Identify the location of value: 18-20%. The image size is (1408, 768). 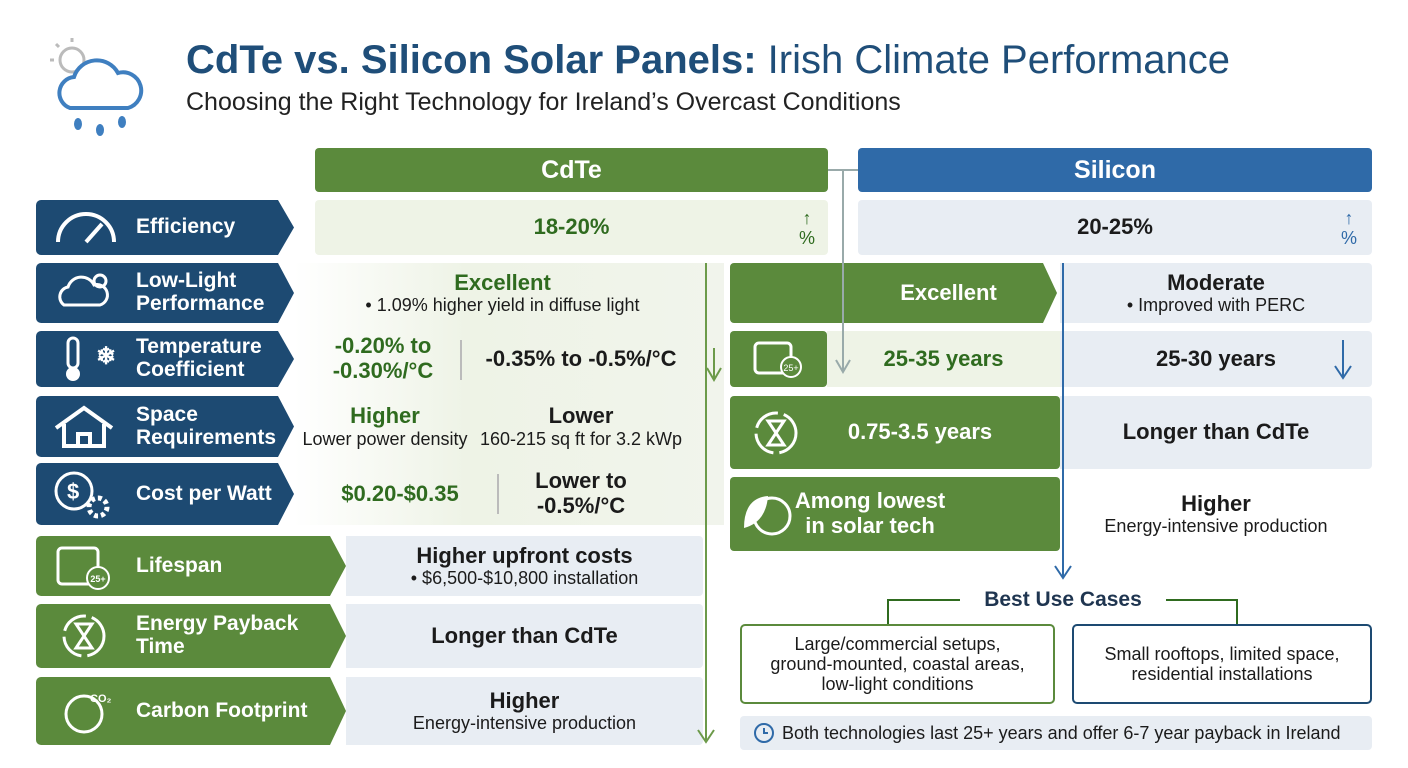
(571, 227).